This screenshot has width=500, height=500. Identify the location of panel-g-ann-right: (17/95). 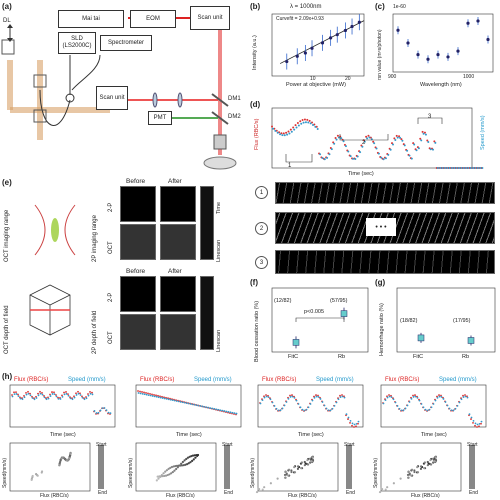
(462, 321).